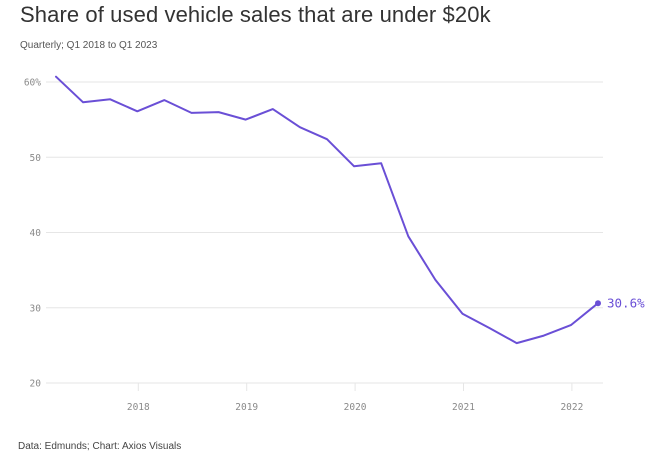 The image size is (670, 462). Describe the element at coordinates (36, 308) in the screenshot. I see `y-tick-label: 30` at that location.